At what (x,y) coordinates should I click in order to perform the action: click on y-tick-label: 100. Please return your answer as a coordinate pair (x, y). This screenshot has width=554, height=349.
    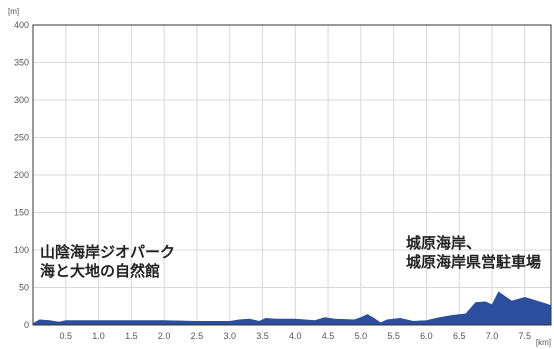
    Looking at the image, I should click on (21, 250).